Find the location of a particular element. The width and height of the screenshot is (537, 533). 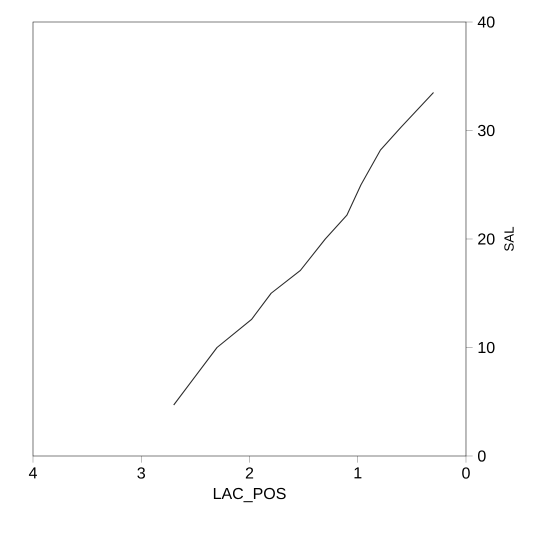

x-tick-label: 1 is located at coordinates (358, 472).